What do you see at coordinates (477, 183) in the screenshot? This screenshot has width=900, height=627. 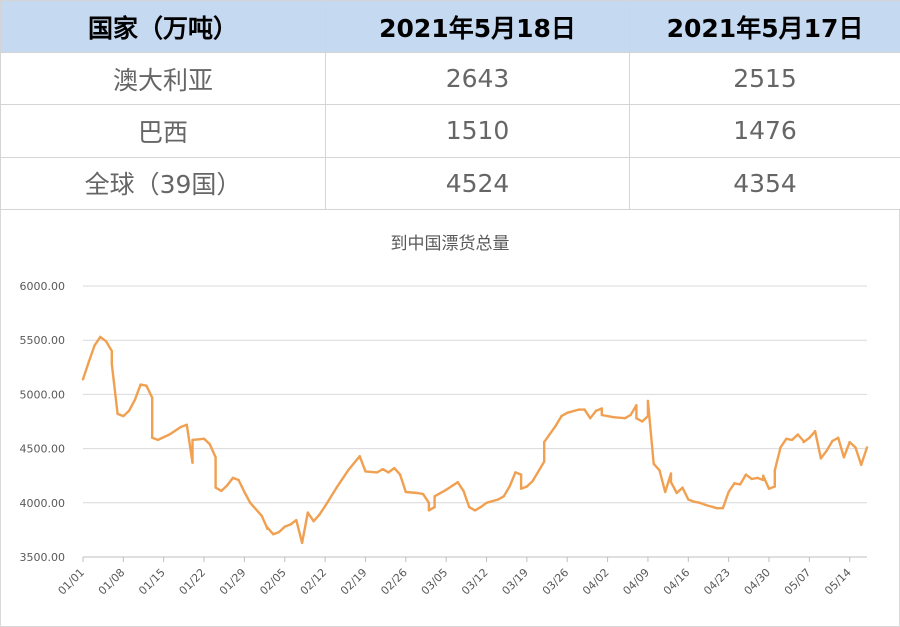 I see `table-cell-value: 4524` at bounding box center [477, 183].